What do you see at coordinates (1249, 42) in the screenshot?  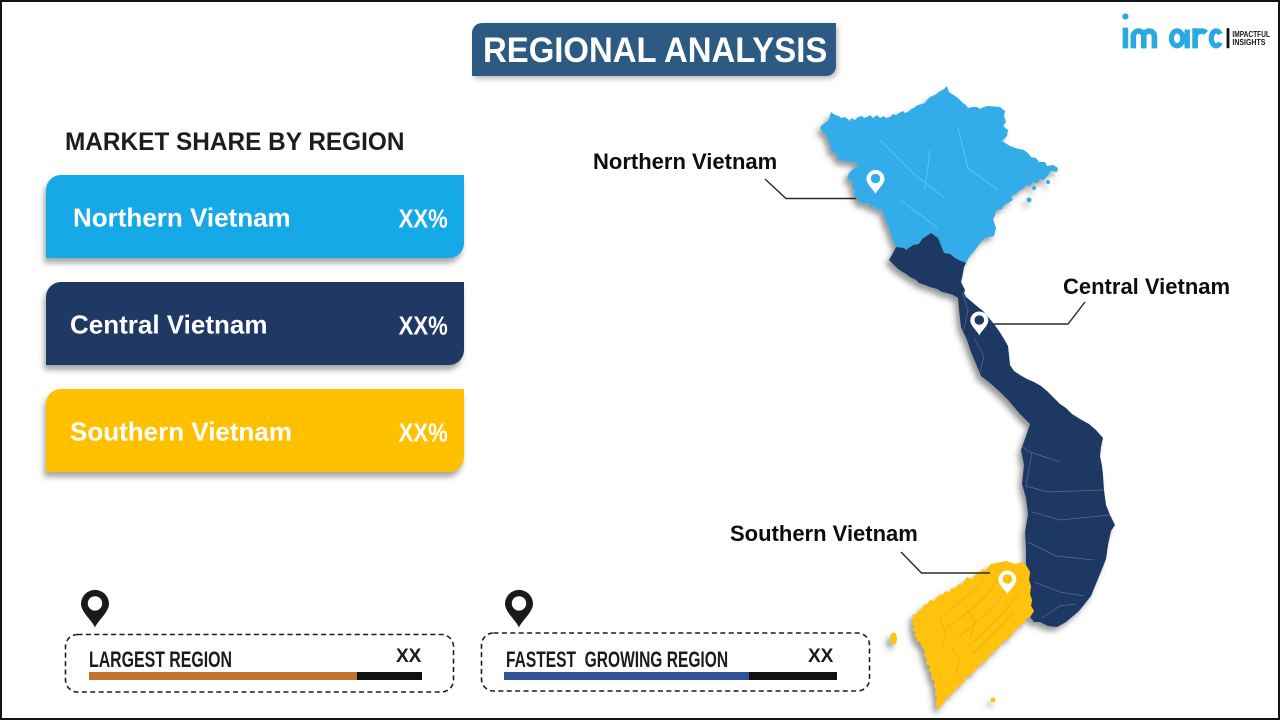 I see `svg-text: INSIGHTS` at bounding box center [1249, 42].